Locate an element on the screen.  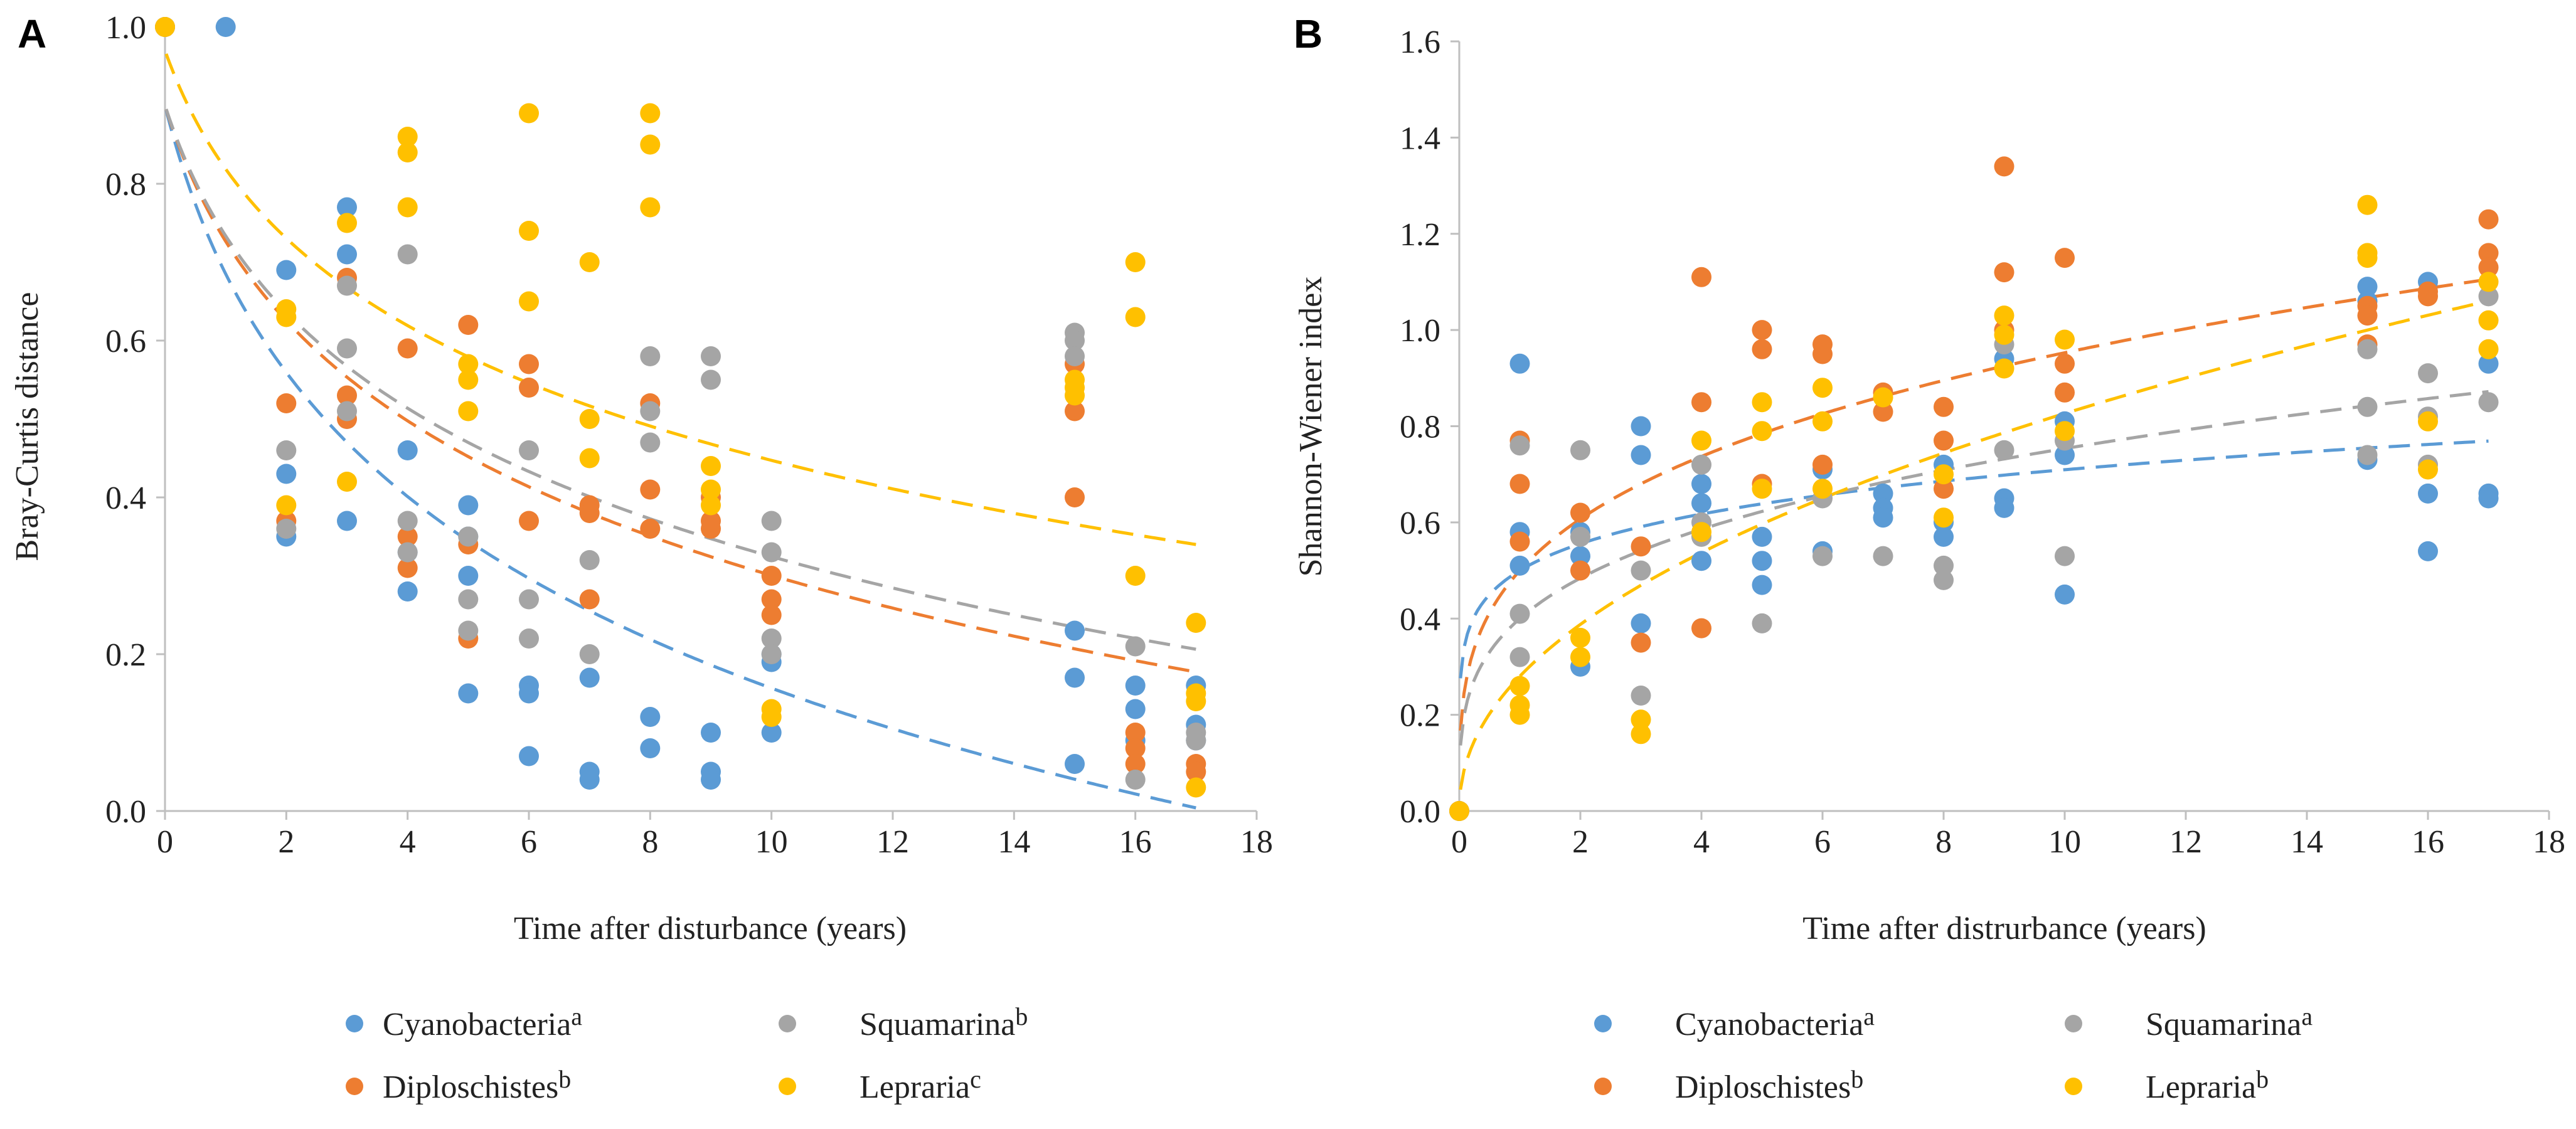
y-tick-label: 1.2 is located at coordinates (1420, 235).